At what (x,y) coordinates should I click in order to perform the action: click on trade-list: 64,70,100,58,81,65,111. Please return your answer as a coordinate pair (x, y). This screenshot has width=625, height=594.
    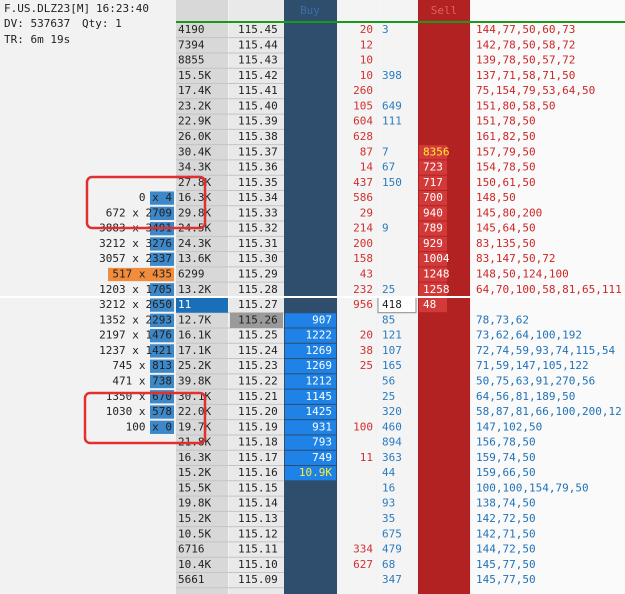
    Looking at the image, I should click on (549, 289).